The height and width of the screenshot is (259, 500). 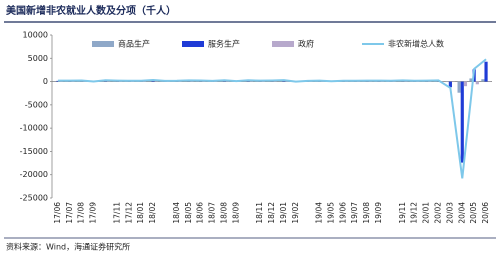 What do you see at coordinates (283, 213) in the screenshot?
I see `x-tick-label: 19/01` at bounding box center [283, 213].